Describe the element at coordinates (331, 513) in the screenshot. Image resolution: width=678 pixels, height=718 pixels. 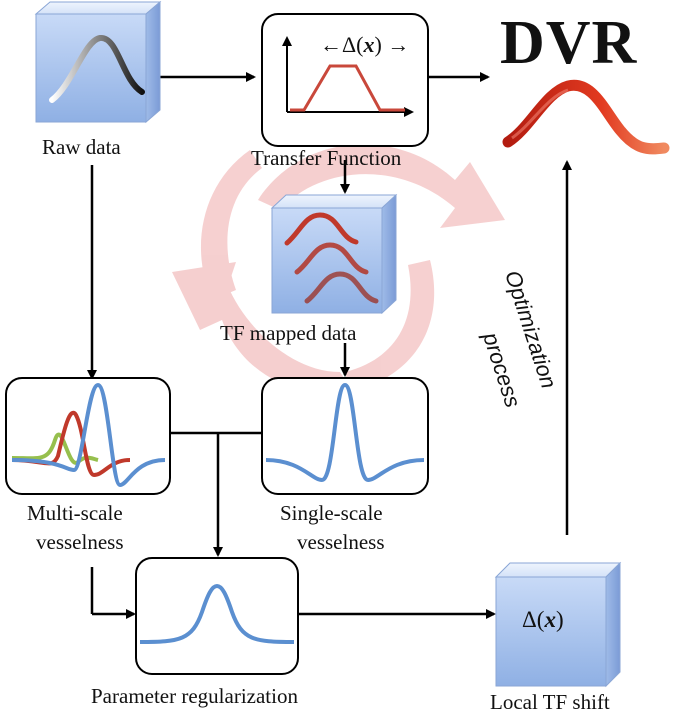
I see `single-scale-label-line1: Single-scale` at that location.